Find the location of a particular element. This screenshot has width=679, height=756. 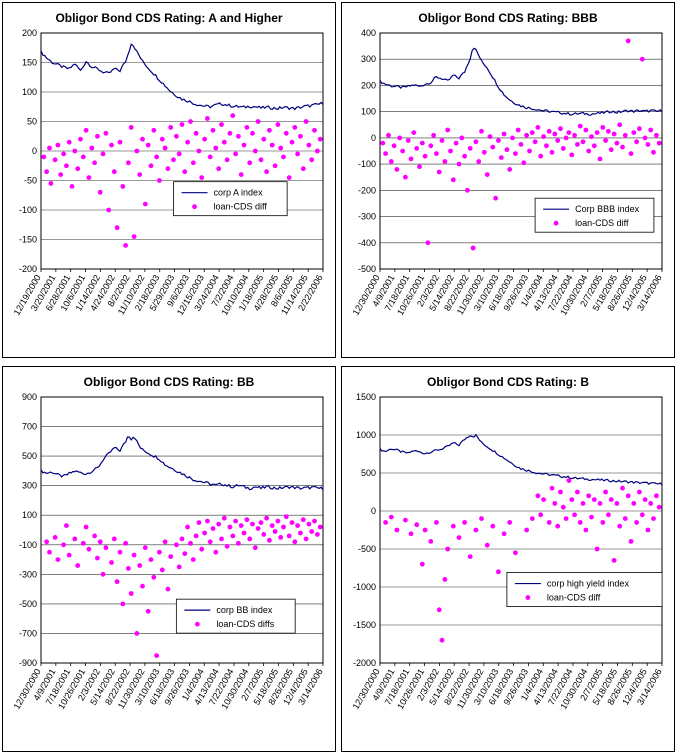

y-tick-label: 1000 is located at coordinates (366, 435).